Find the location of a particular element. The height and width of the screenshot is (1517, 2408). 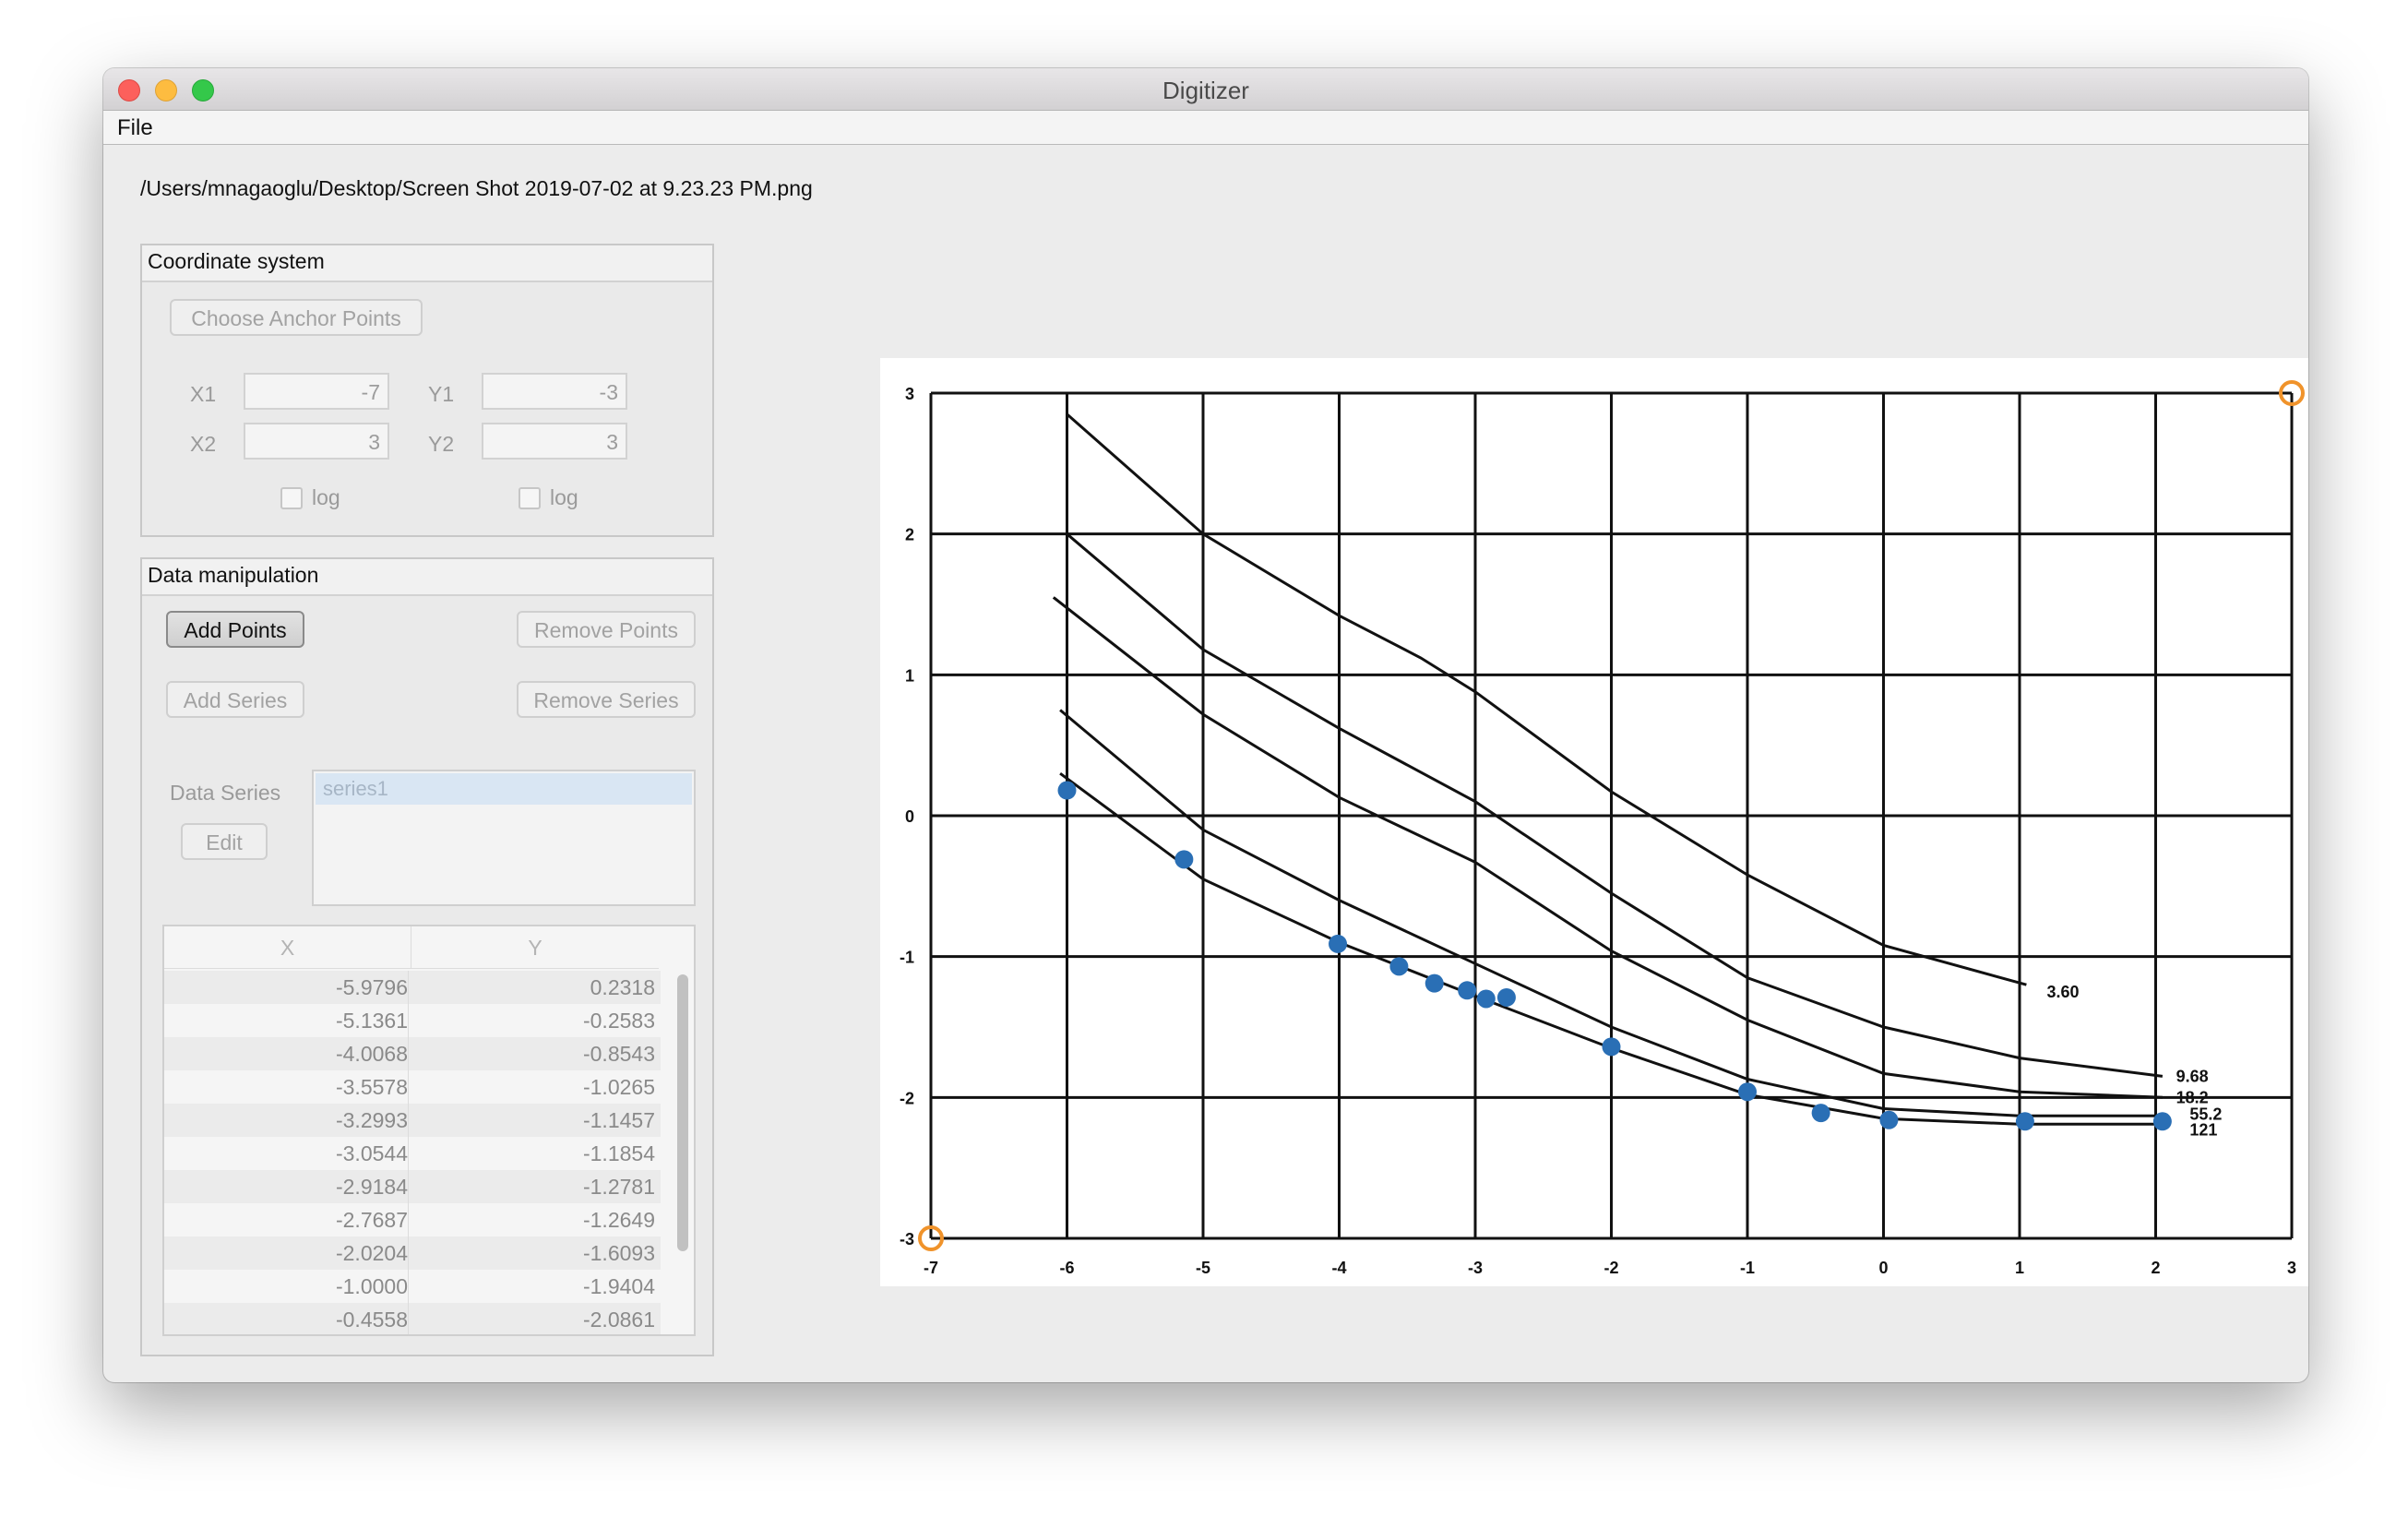

y-tick-label: -3 is located at coordinates (907, 1239).